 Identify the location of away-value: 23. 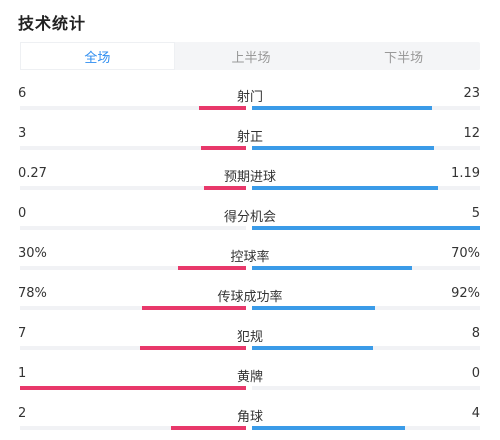
(471, 93).